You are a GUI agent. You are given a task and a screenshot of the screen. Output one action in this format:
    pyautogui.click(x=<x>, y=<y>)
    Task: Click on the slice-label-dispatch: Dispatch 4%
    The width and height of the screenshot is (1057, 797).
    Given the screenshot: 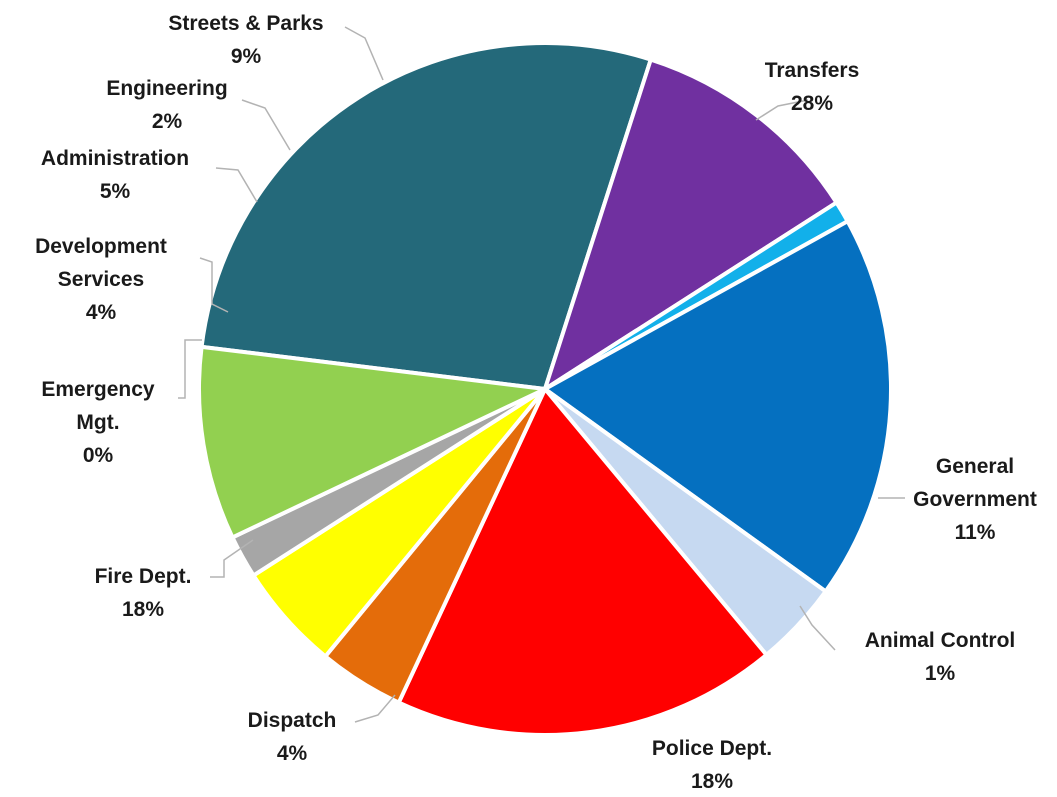 What is the action you would take?
    pyautogui.click(x=292, y=737)
    